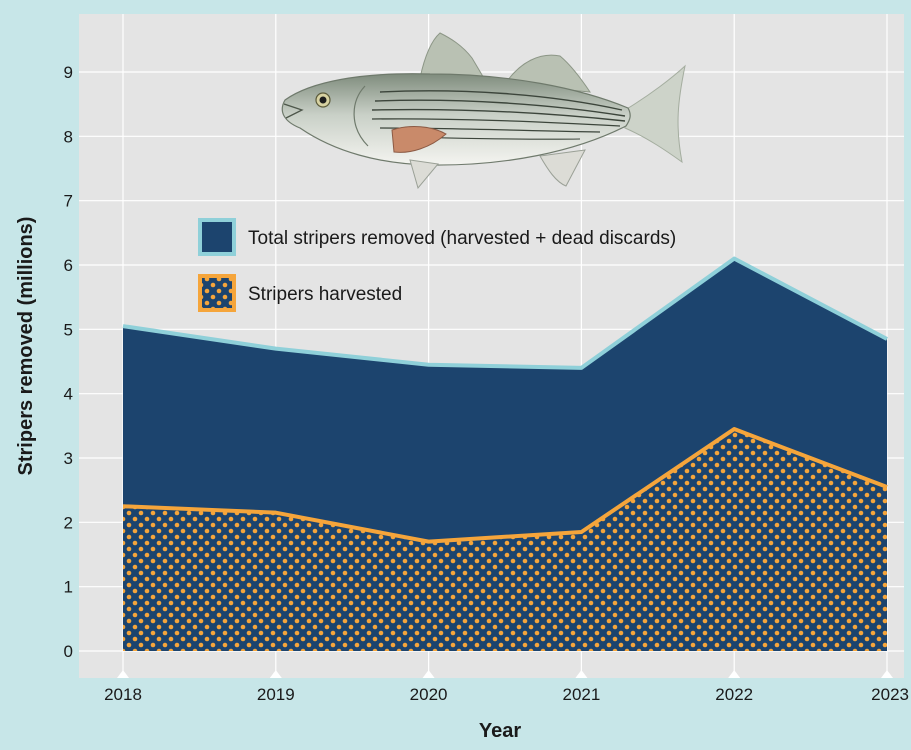 The width and height of the screenshot is (911, 750). Describe the element at coordinates (123, 694) in the screenshot. I see `x-tick-label: 2018` at that location.